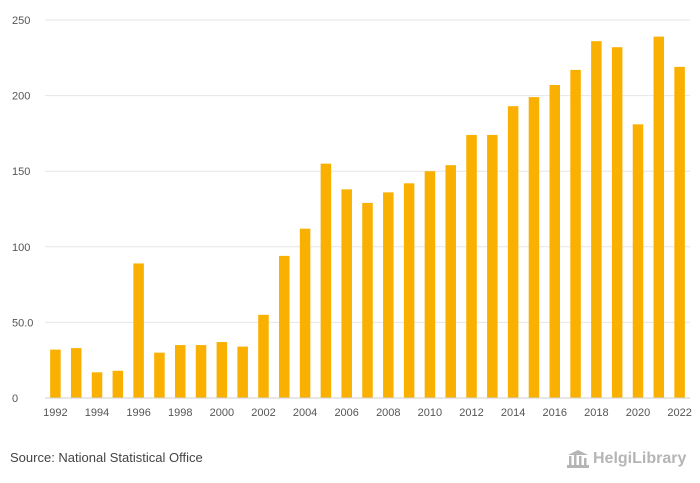 The image size is (700, 483). I want to click on bar-1998, so click(180, 371).